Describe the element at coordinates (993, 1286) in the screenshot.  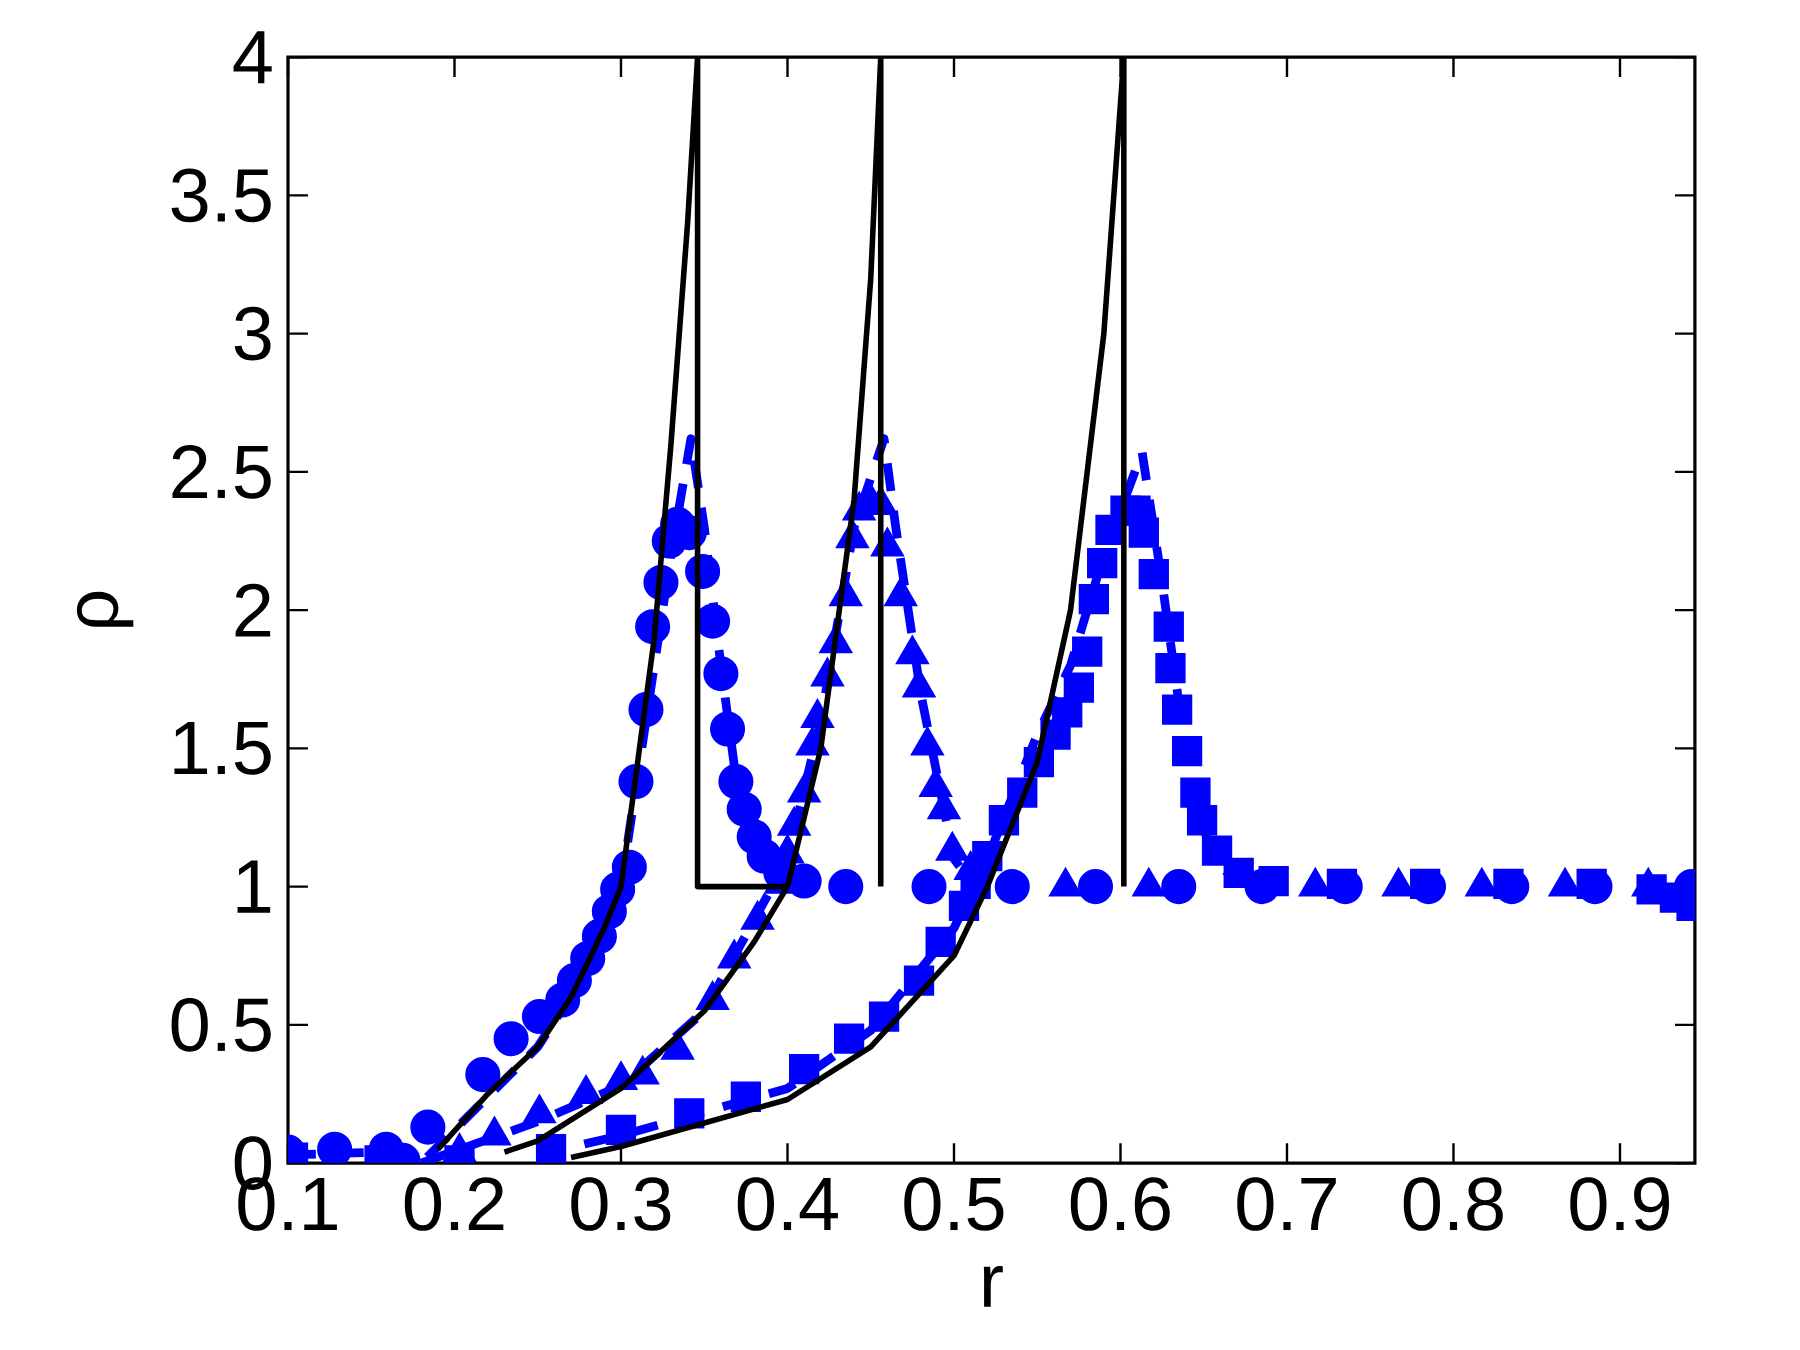
I see `x-axis-title: r` at that location.